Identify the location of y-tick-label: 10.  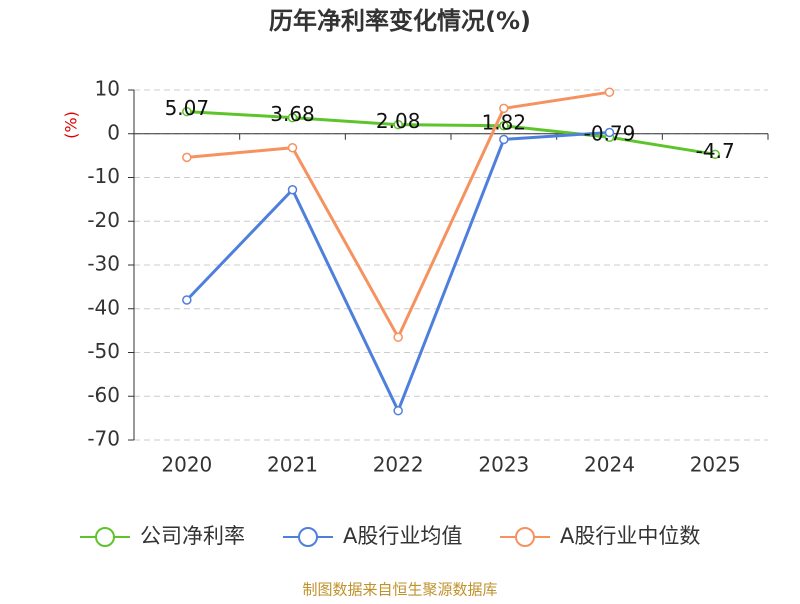
(107, 89).